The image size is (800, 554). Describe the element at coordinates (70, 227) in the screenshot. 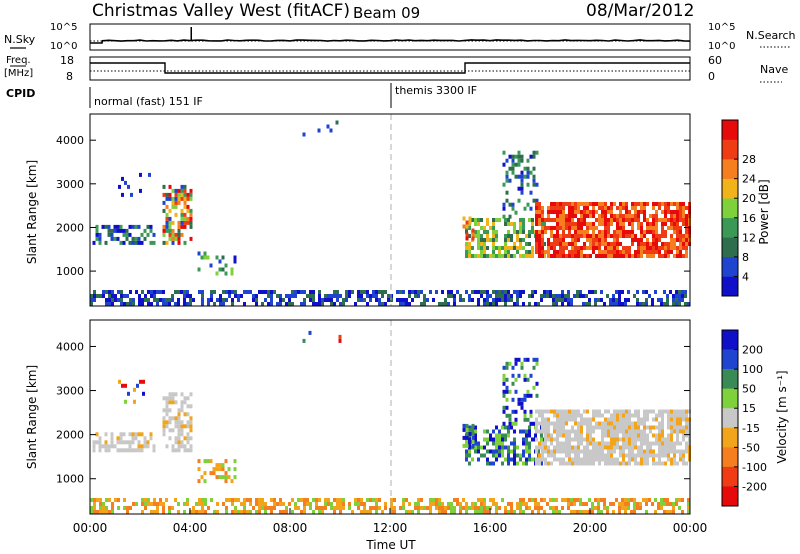

I see `y-tick-label: 2000` at that location.